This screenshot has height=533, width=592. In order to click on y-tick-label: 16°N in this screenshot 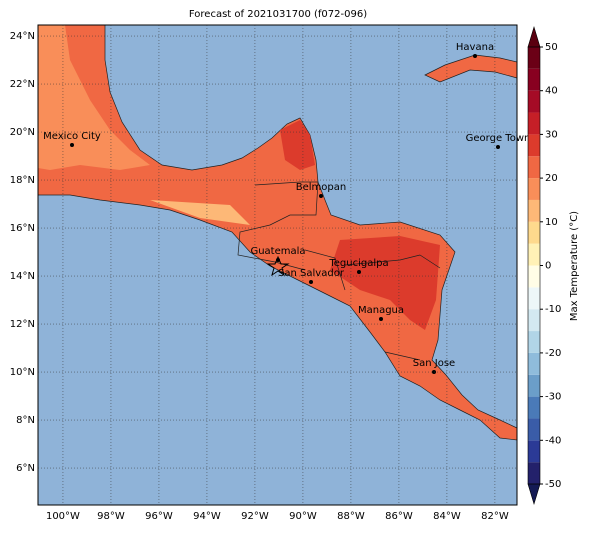, I will do `click(22, 228)`.